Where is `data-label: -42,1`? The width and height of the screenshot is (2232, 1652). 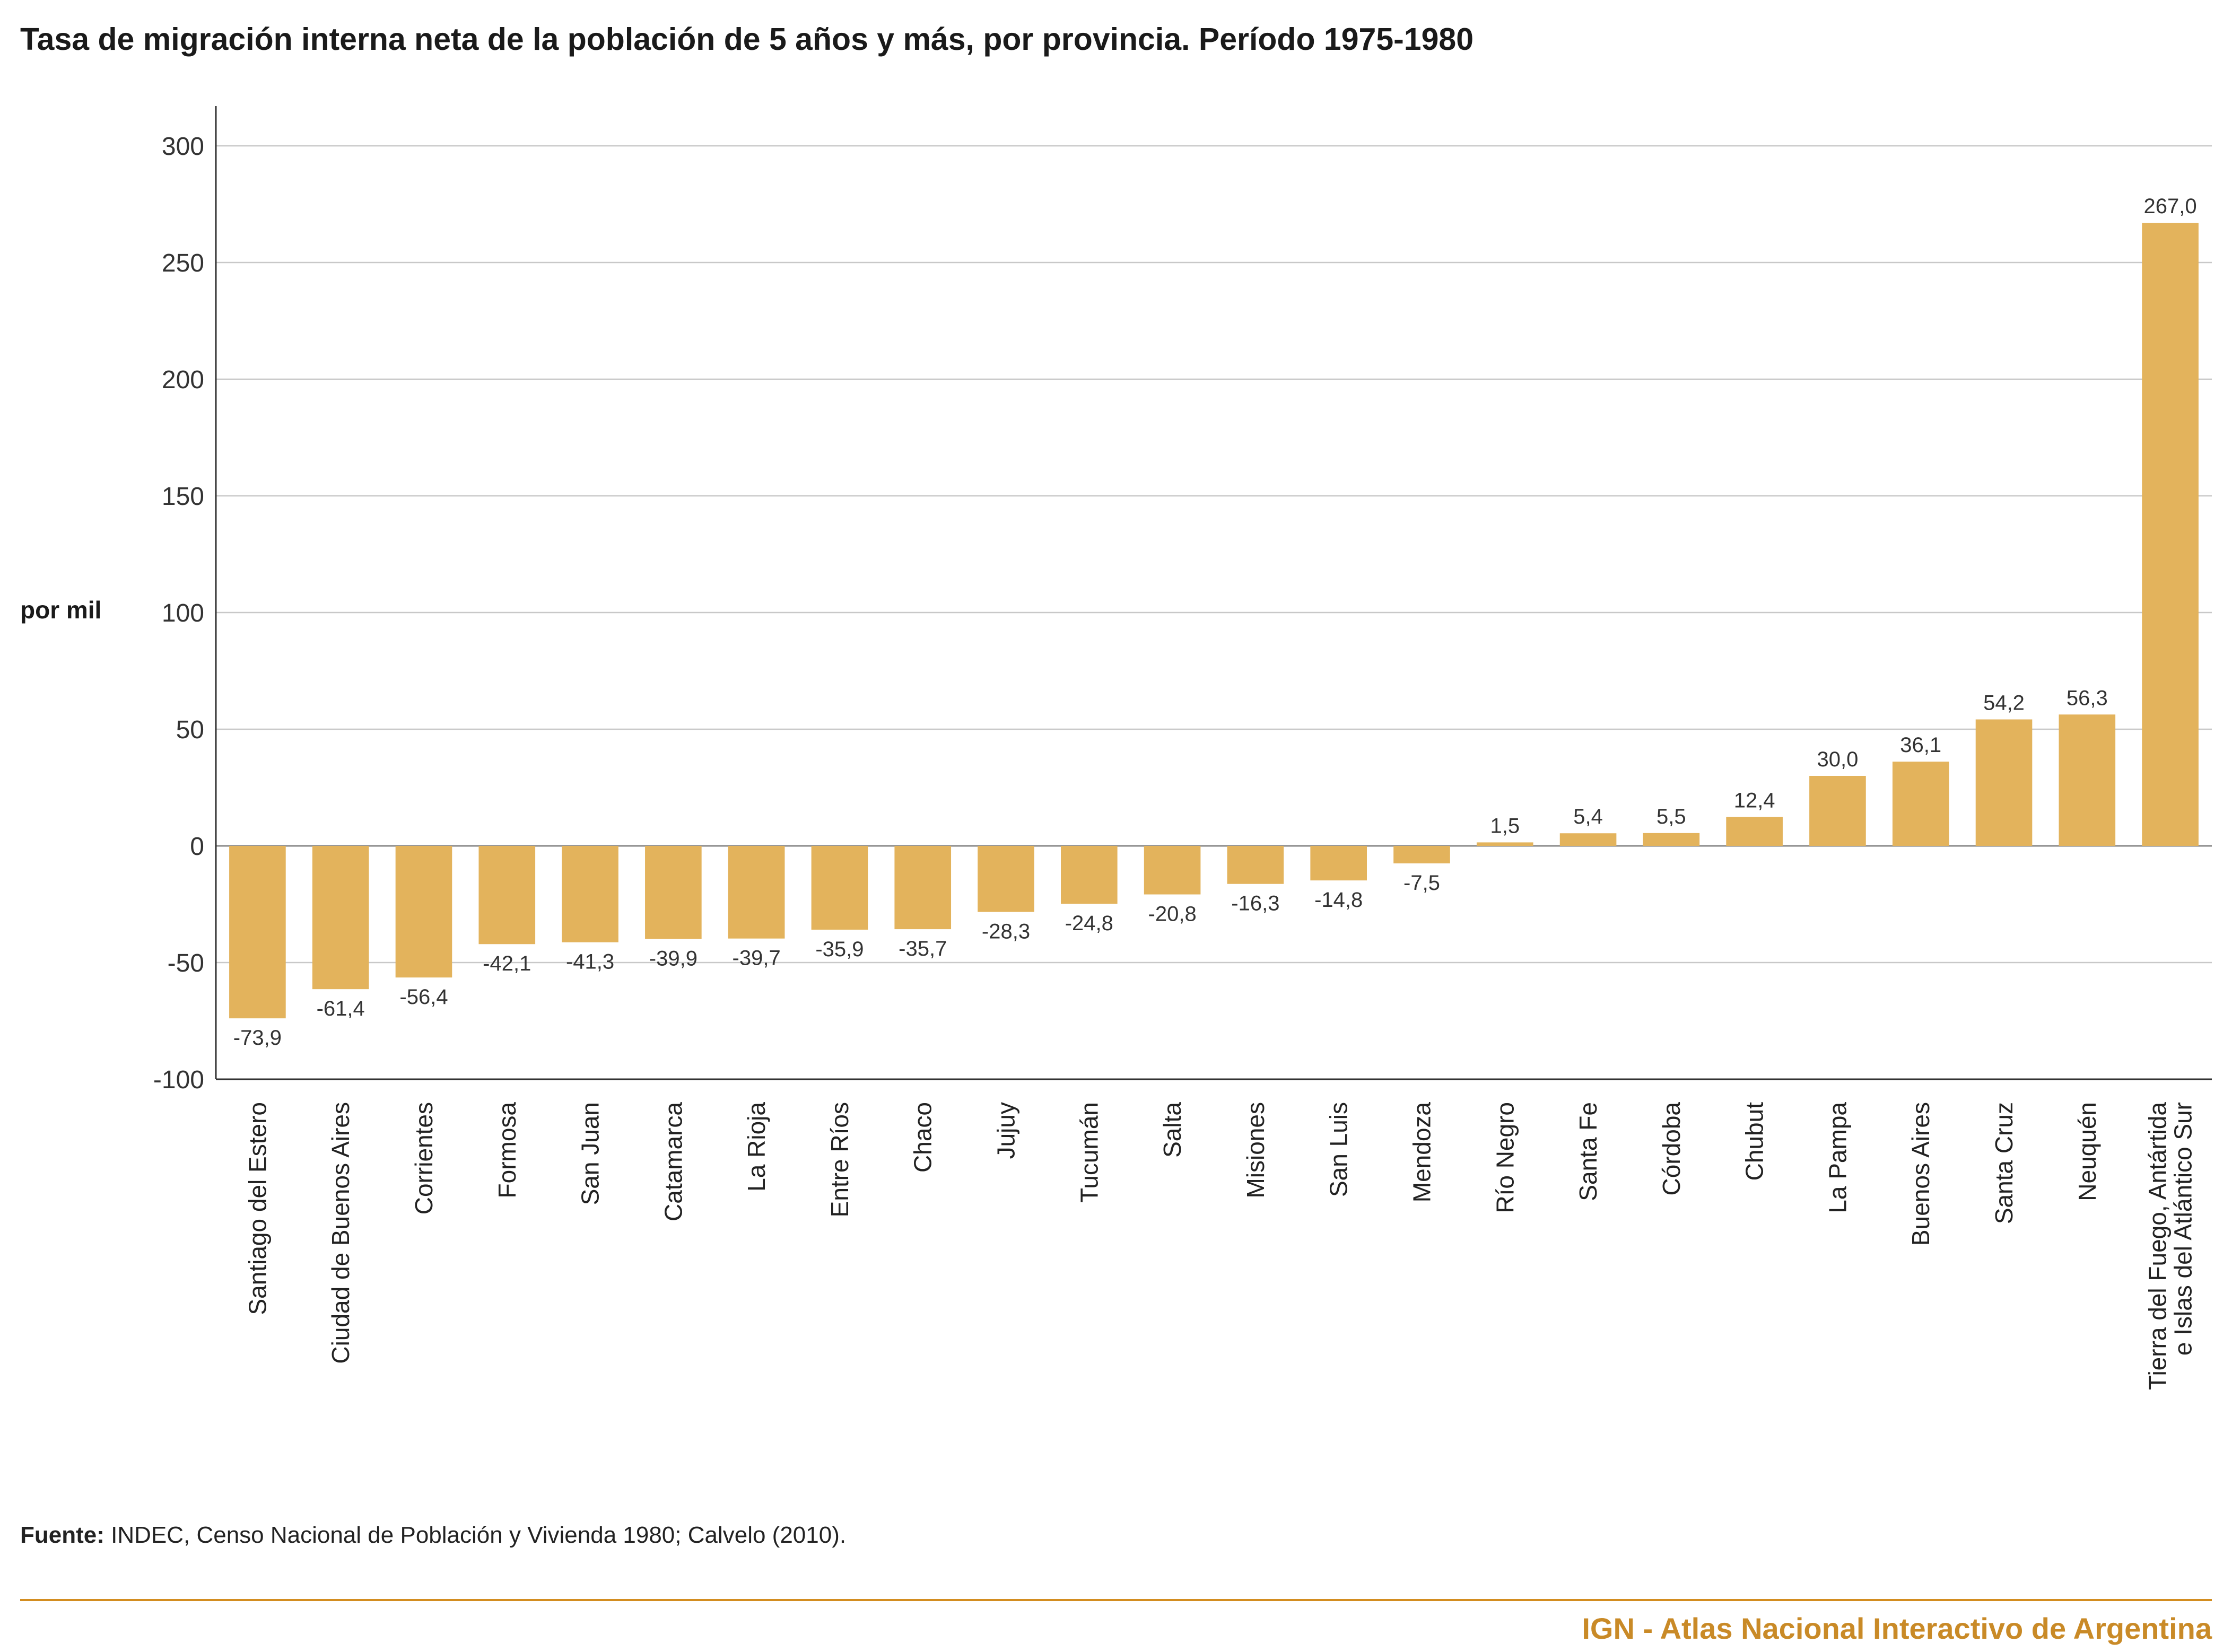 data-label: -42,1 is located at coordinates (507, 964).